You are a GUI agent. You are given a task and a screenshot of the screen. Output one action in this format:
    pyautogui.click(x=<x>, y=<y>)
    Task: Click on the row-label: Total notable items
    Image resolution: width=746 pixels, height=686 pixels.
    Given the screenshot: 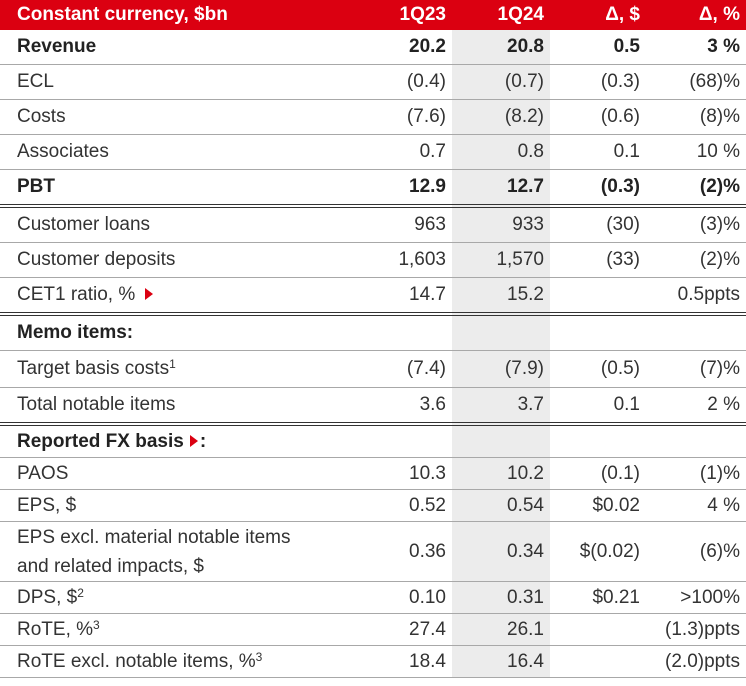 What is the action you would take?
    pyautogui.click(x=186, y=406)
    